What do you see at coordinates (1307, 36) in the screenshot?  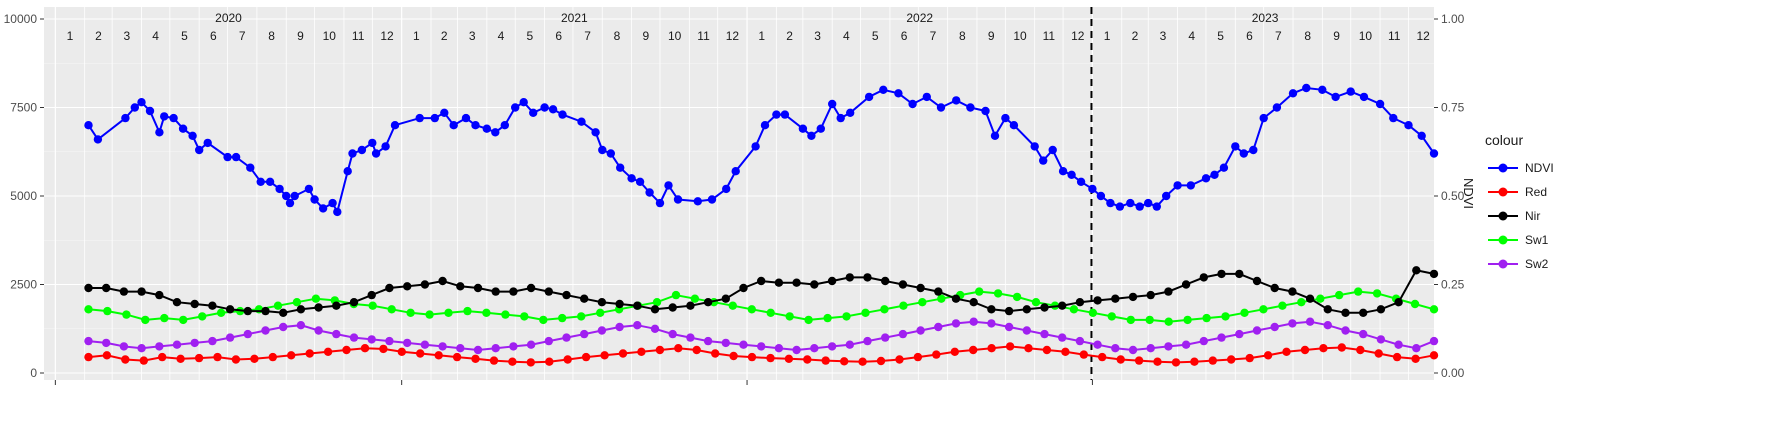 I see `month-label: 8` at bounding box center [1307, 36].